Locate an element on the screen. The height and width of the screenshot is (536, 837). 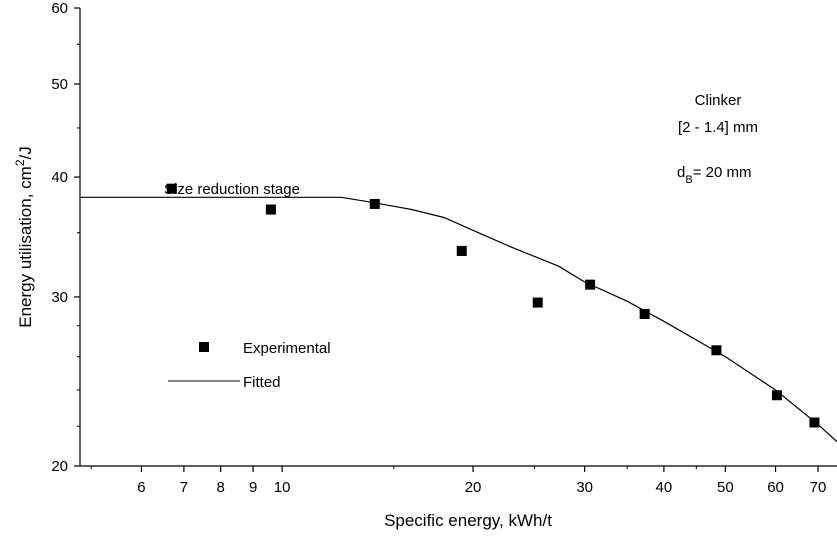
x-tick-label: 60 is located at coordinates (775, 487).